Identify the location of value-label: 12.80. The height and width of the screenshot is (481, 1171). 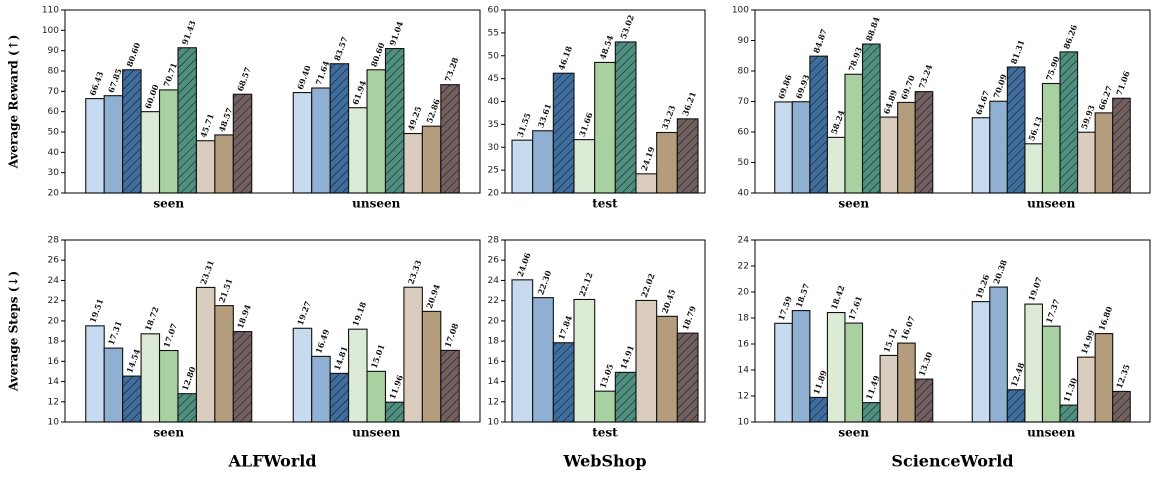
(189, 378).